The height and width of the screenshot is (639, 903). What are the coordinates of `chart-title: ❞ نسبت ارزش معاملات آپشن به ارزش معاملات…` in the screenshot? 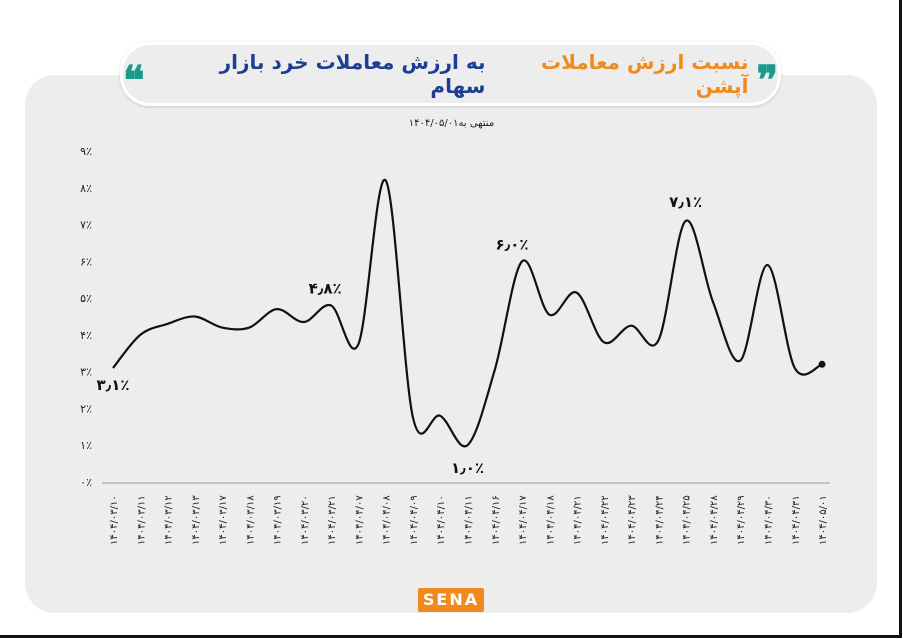 It's located at (450, 74).